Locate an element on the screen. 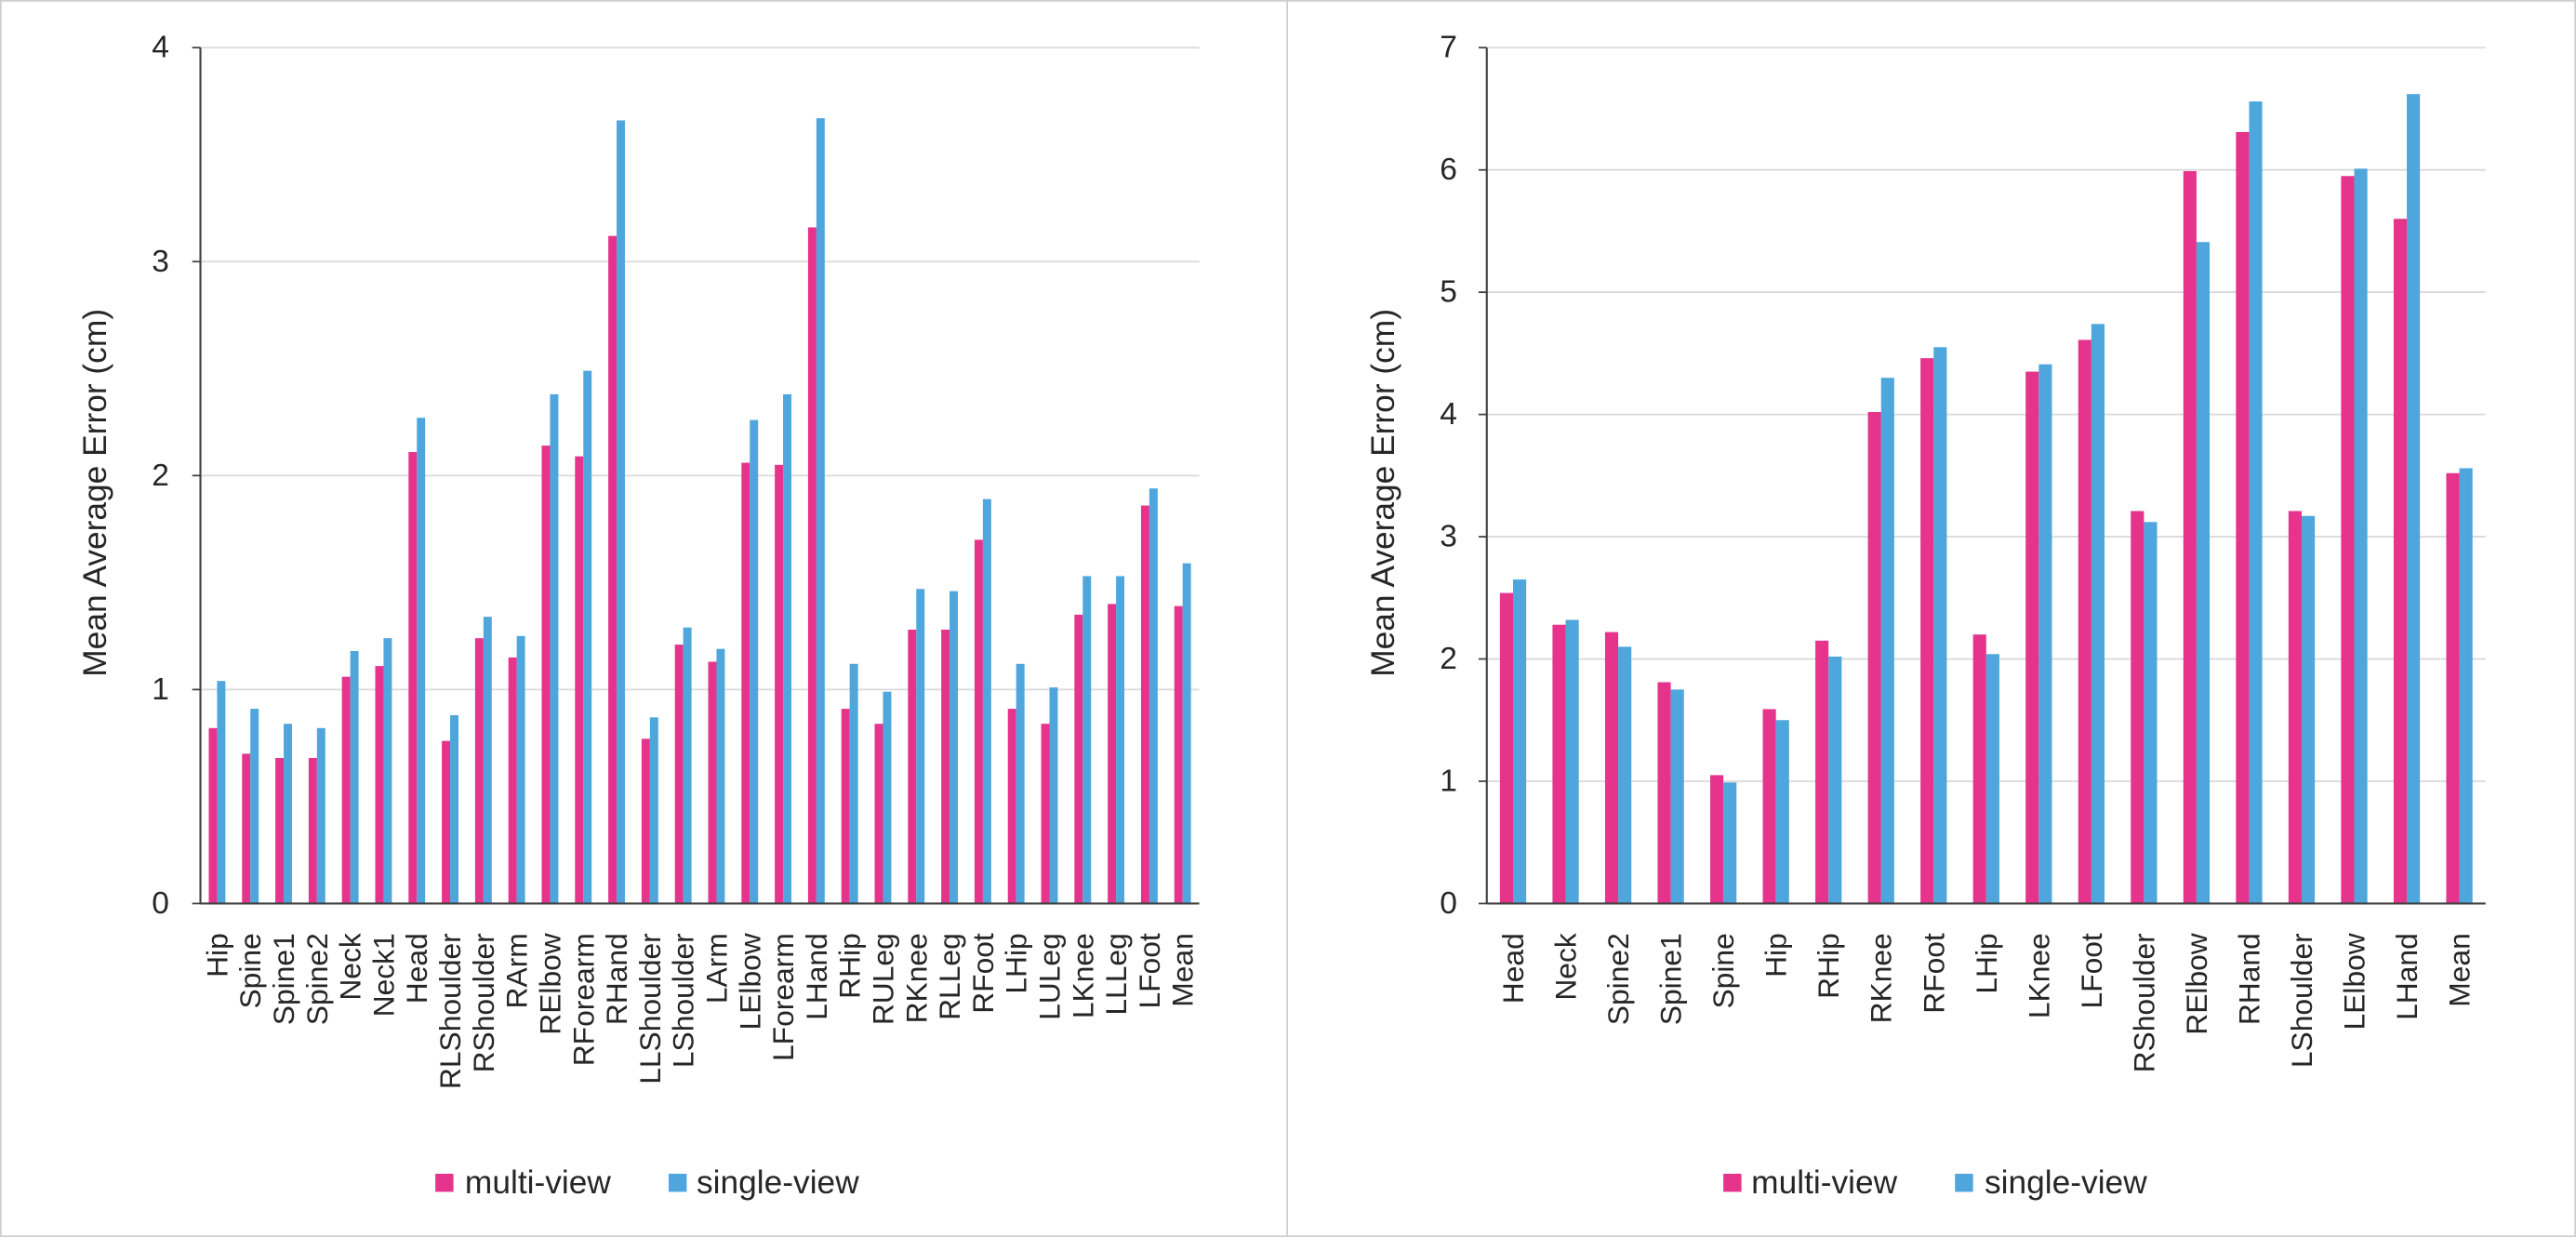 This screenshot has height=1237, width=2576. bar-multi-view-luleg is located at coordinates (1045, 814).